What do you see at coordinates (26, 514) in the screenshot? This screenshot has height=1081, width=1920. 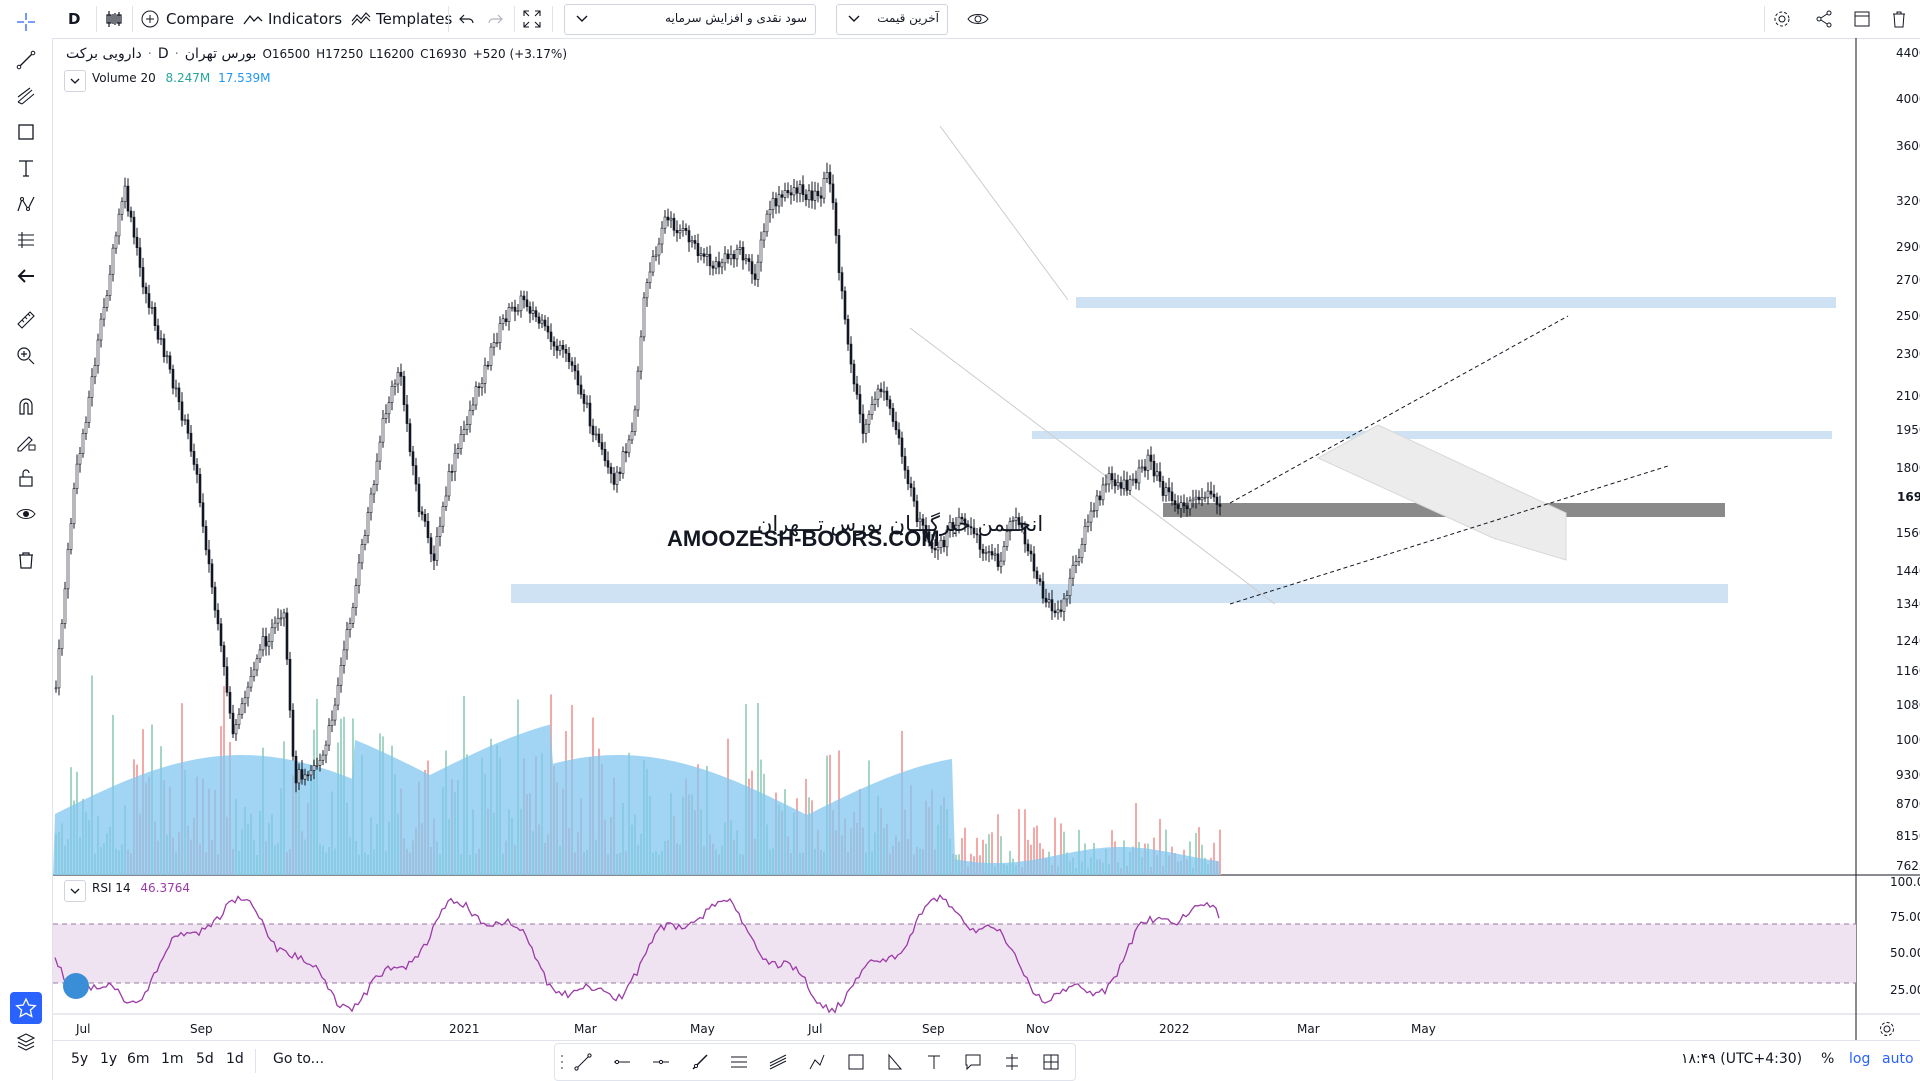 I see `visibility-eye-icon` at bounding box center [26, 514].